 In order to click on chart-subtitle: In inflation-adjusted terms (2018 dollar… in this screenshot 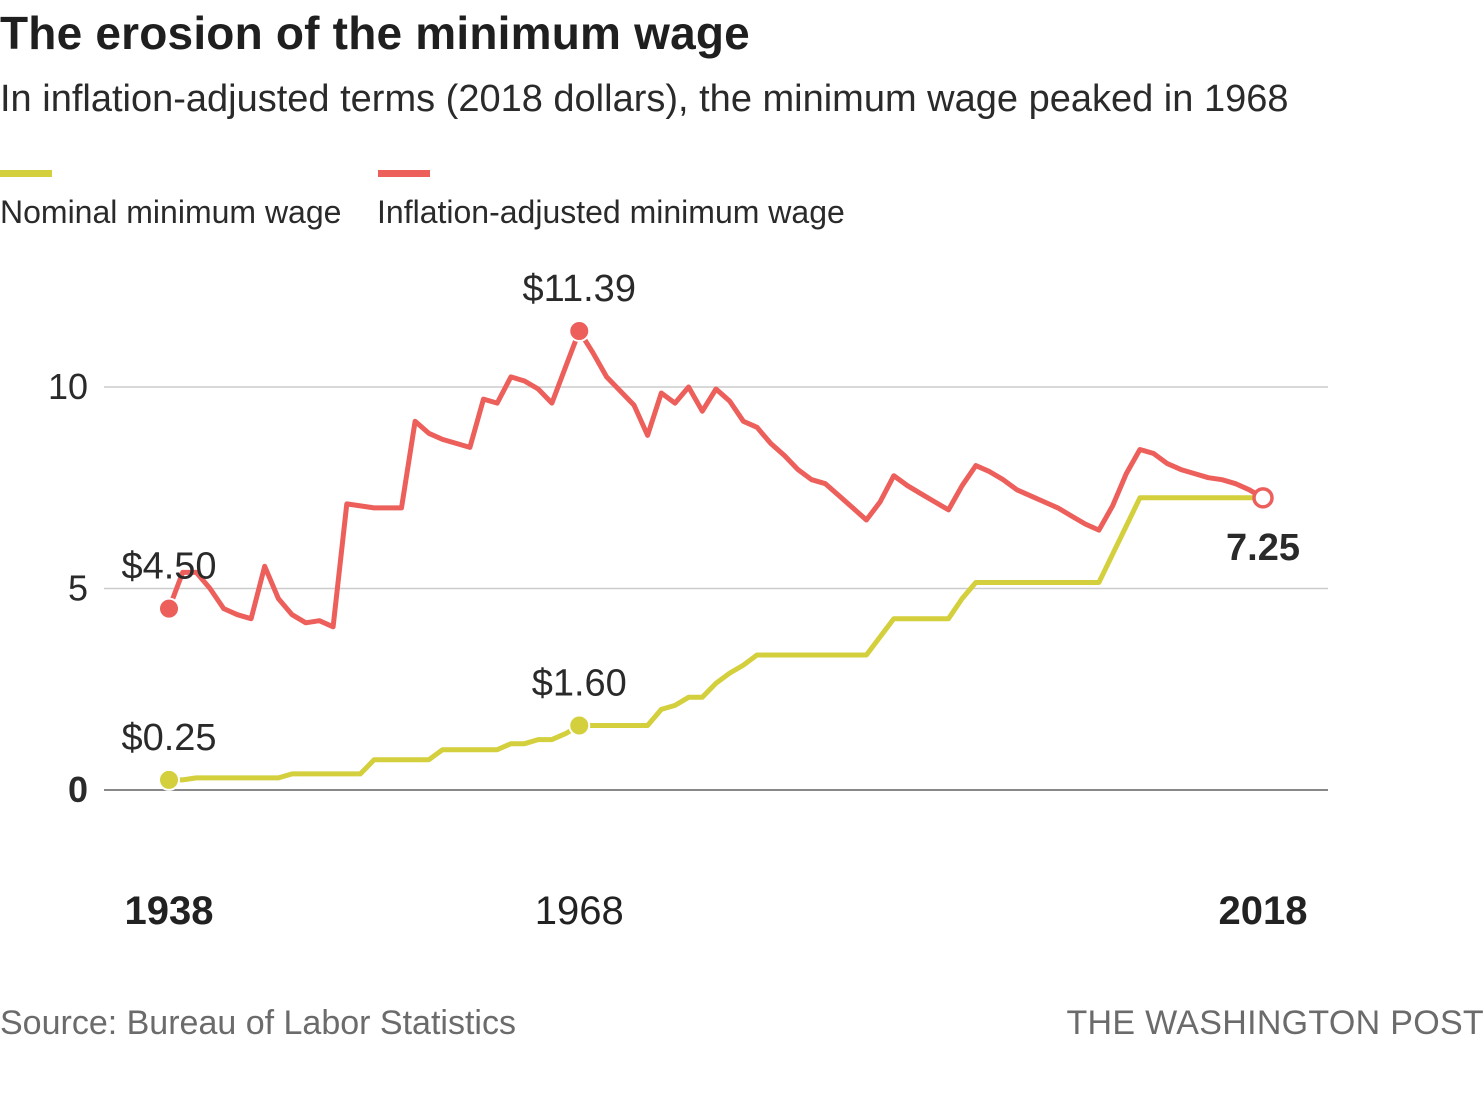, I will do `click(644, 99)`.